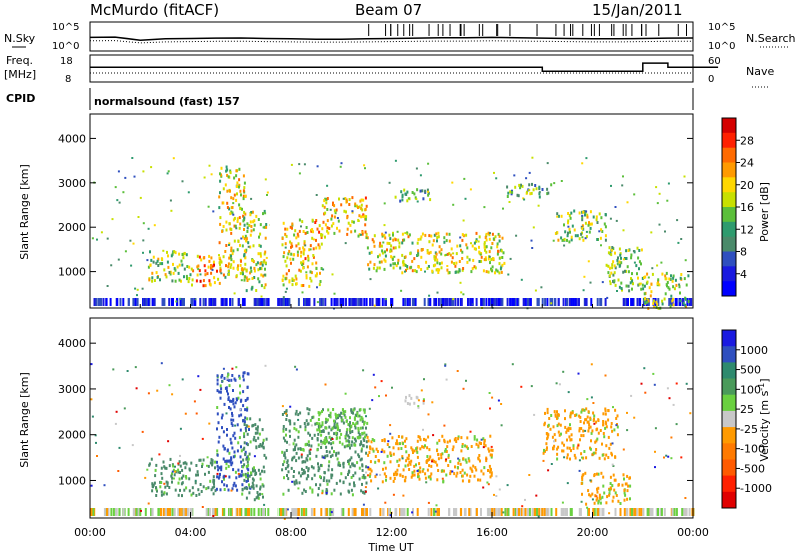 Image resolution: width=800 pixels, height=554 pixels. What do you see at coordinates (391, 525) in the screenshot?
I see `velocity-x-axis: 00:00 04:00 08:00 12:00 16:00 20:00 00:00` at bounding box center [391, 525].